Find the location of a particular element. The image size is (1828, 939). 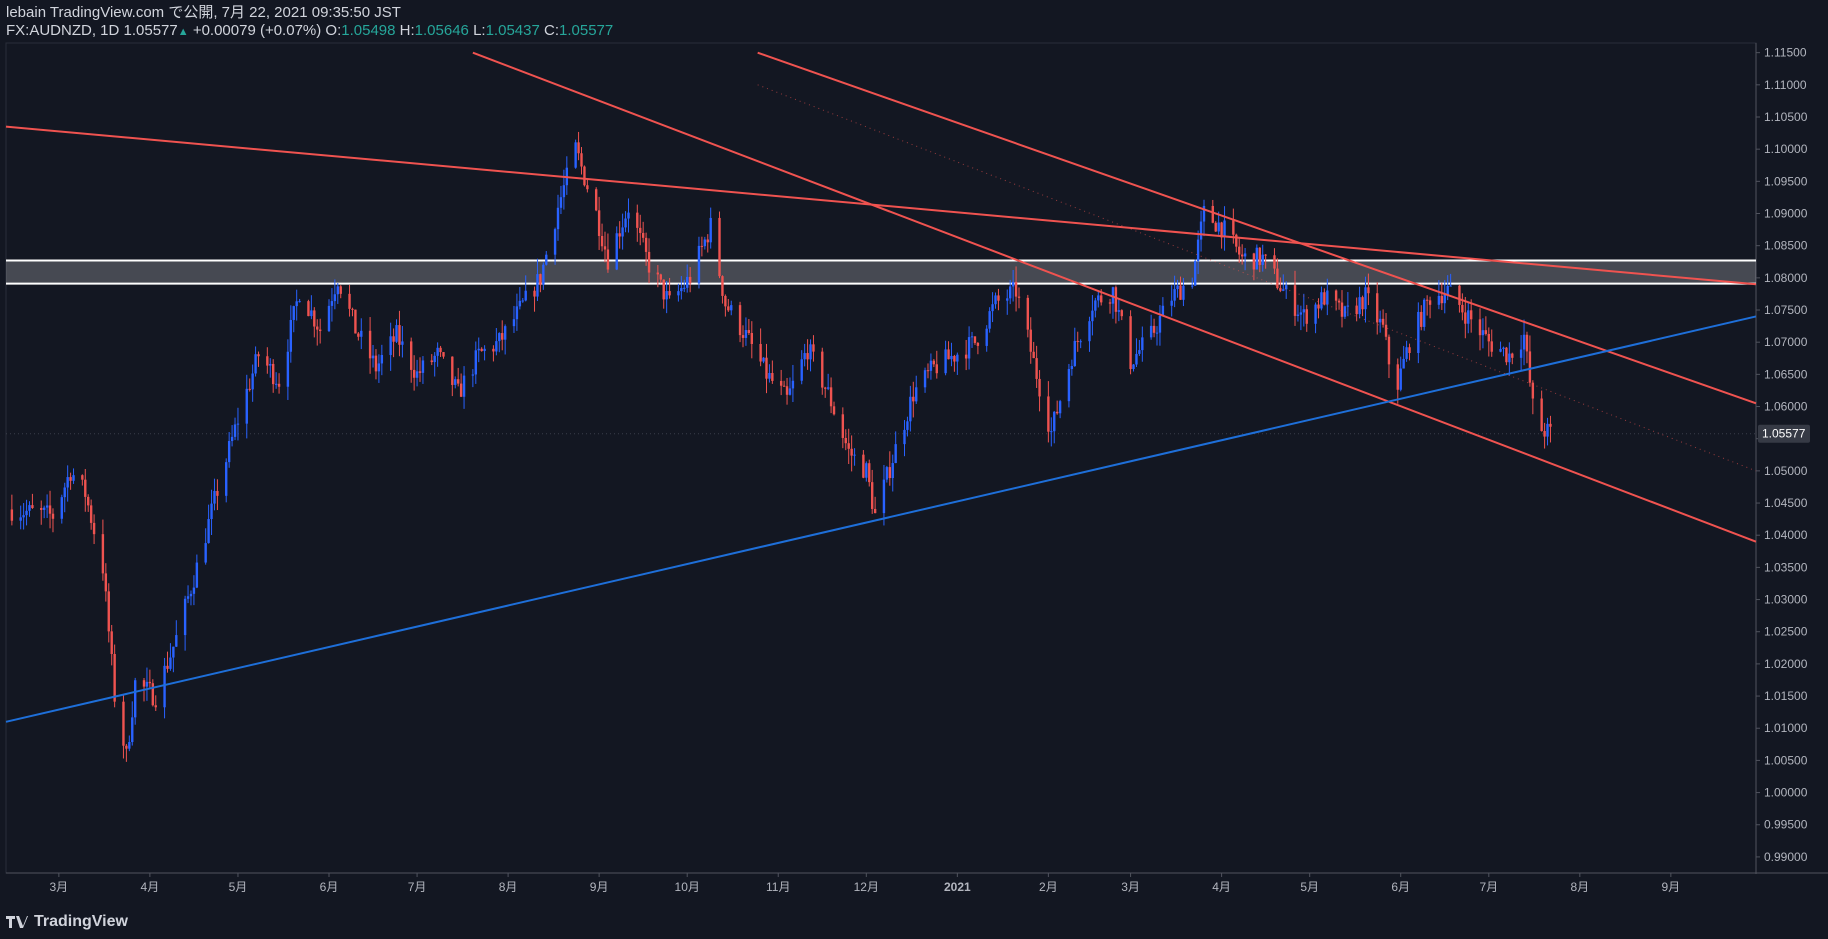

y-tick-label: 1.09000 is located at coordinates (1786, 214).